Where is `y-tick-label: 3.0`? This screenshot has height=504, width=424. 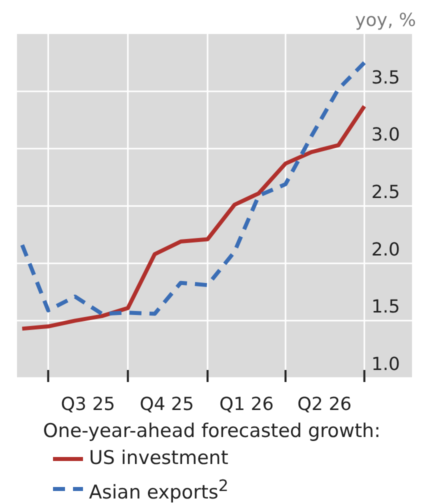
y-tick-label: 3.0 is located at coordinates (385, 135).